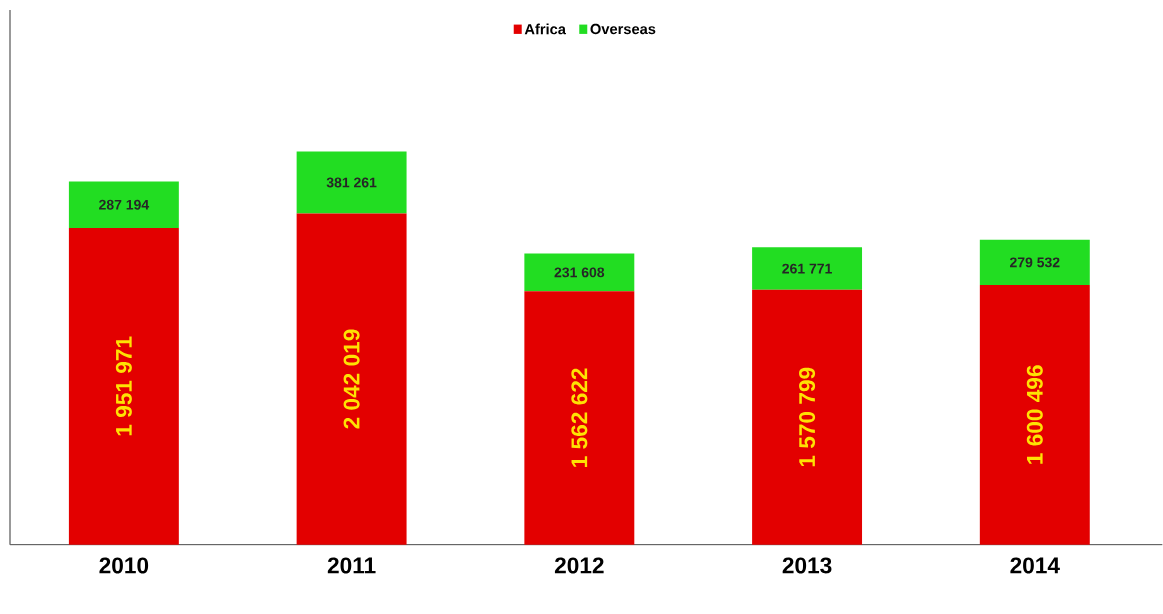  What do you see at coordinates (545, 29) in the screenshot?
I see `legend-label: Africa` at bounding box center [545, 29].